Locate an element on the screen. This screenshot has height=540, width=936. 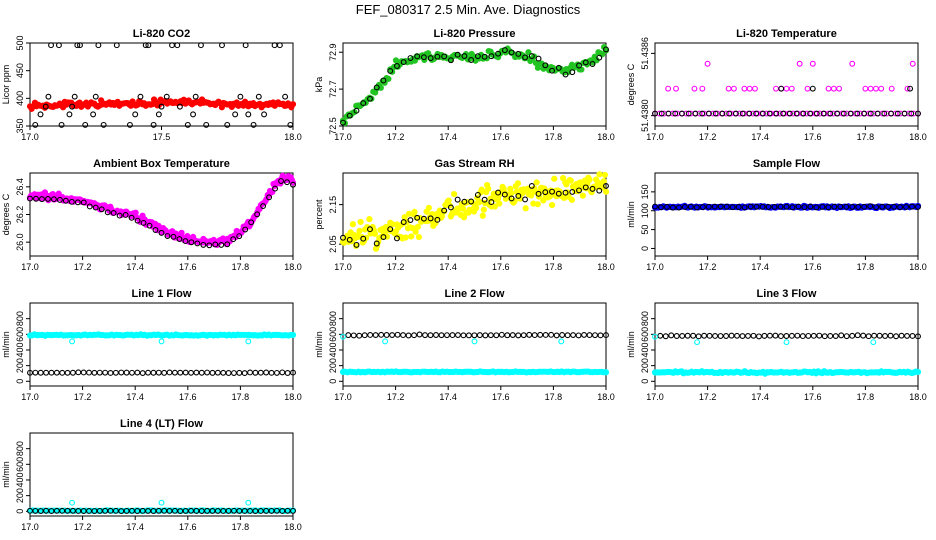
panel-title: Li-820 Temperature is located at coordinates (786, 34).